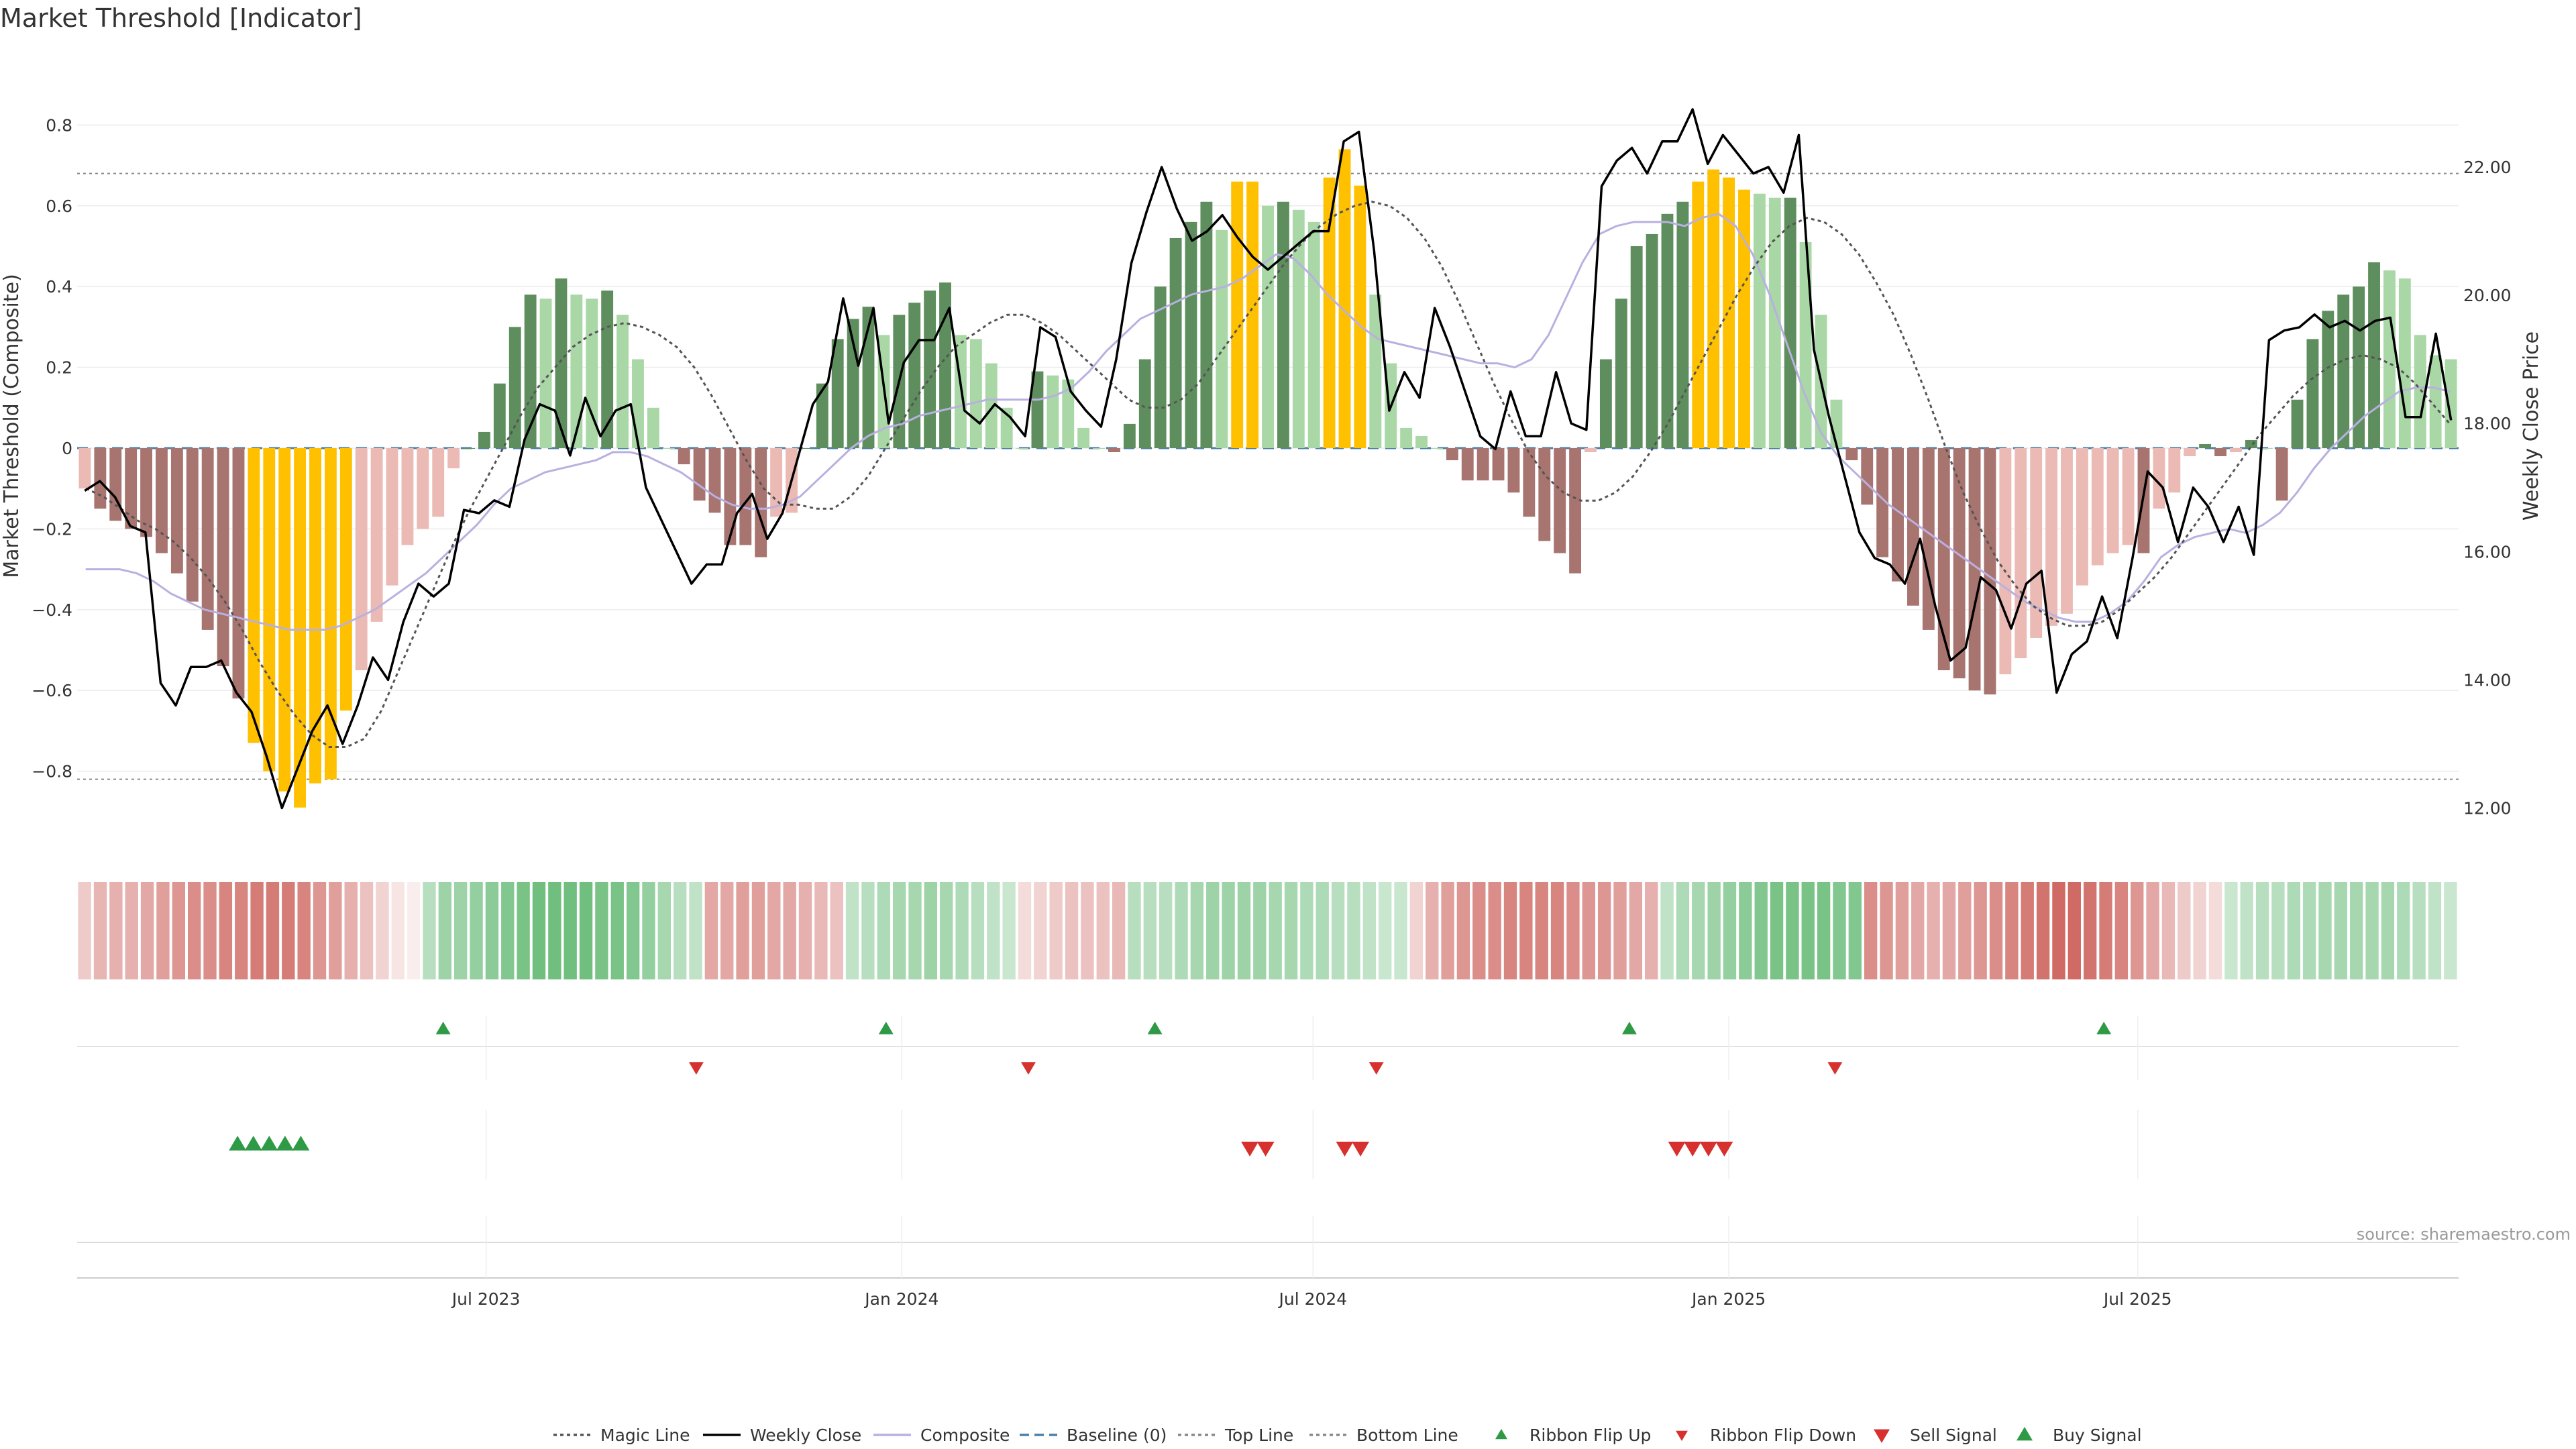 The height and width of the screenshot is (1449, 2576). Describe the element at coordinates (1783, 1435) in the screenshot. I see `legend-label: Ribbon Flip Down` at that location.